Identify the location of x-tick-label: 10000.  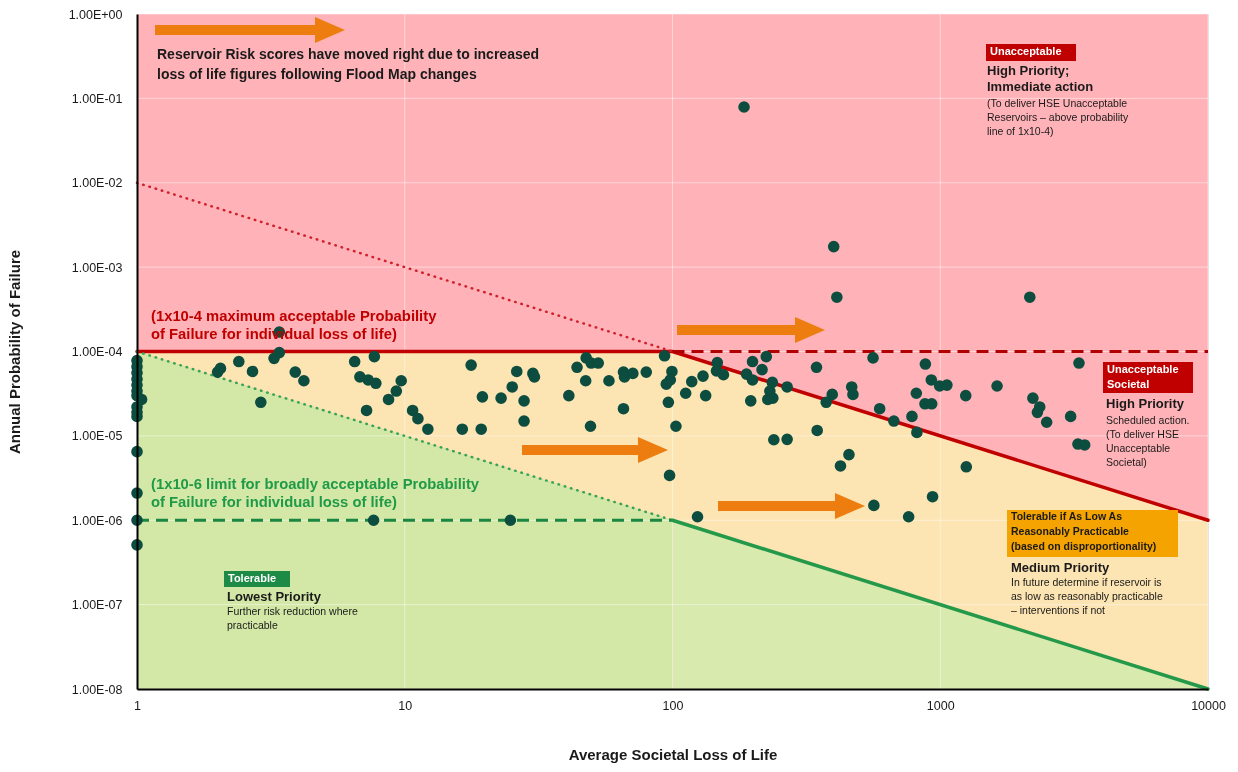
(1208, 705).